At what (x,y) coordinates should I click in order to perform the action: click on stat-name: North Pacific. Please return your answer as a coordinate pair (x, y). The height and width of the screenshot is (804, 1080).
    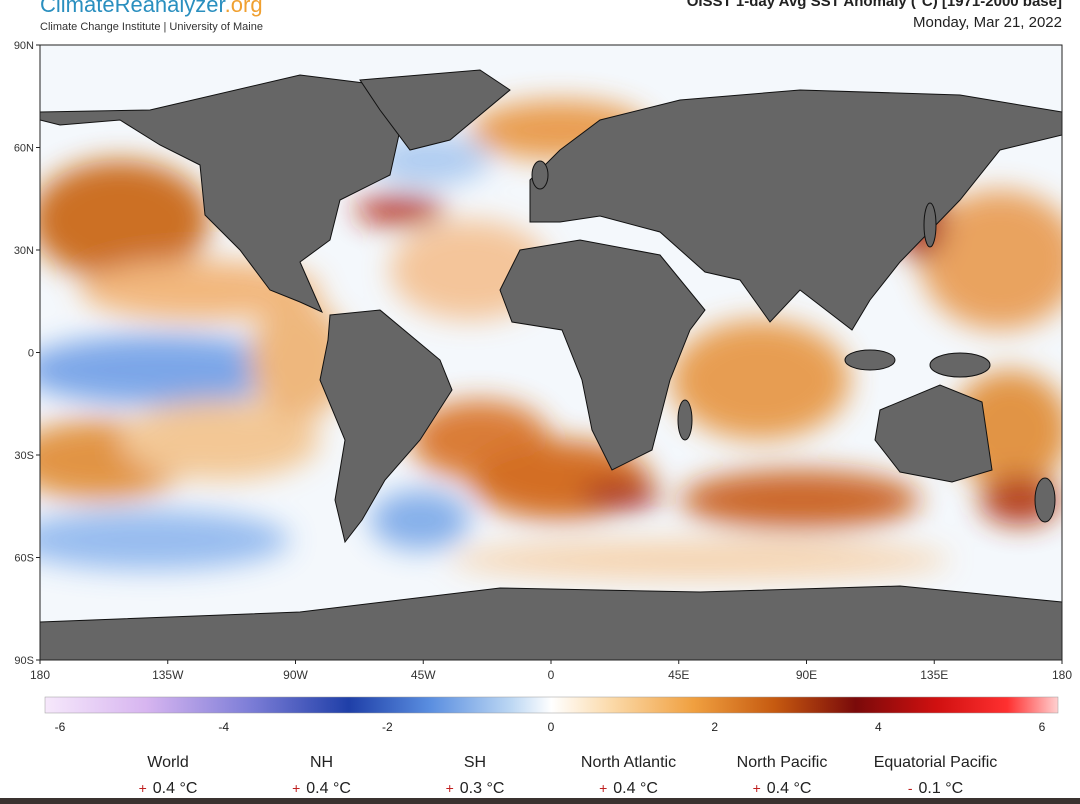
    Looking at the image, I should click on (782, 762).